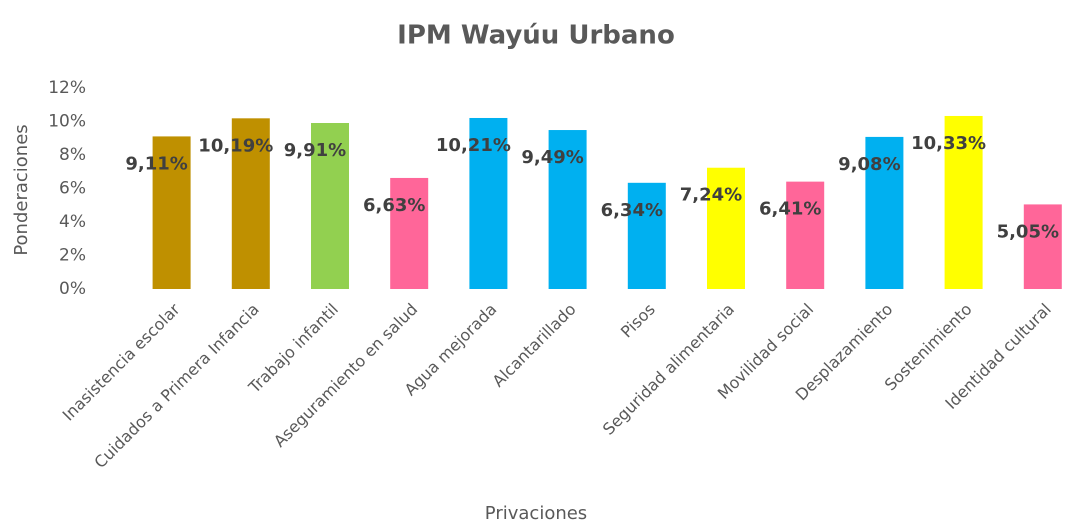  Describe the element at coordinates (72, 189) in the screenshot. I see `y-tick-label: 6%` at that location.